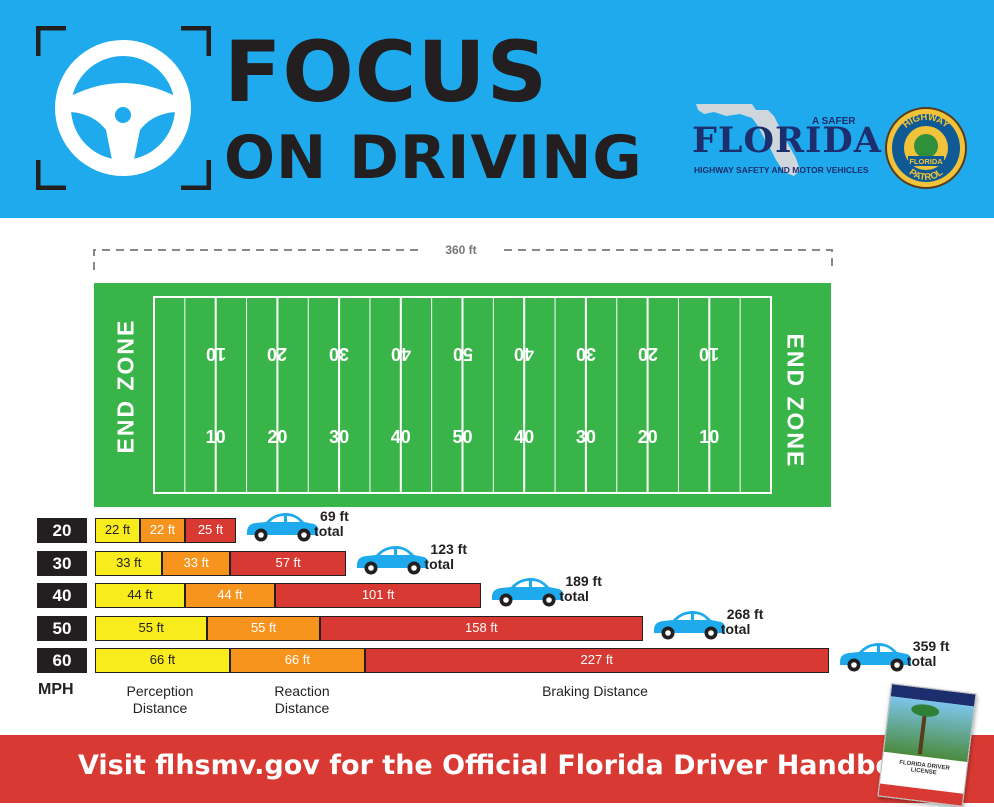 The image size is (994, 807). Describe the element at coordinates (117, 530) in the screenshot. I see `bar-segment-p: 22 ft` at that location.